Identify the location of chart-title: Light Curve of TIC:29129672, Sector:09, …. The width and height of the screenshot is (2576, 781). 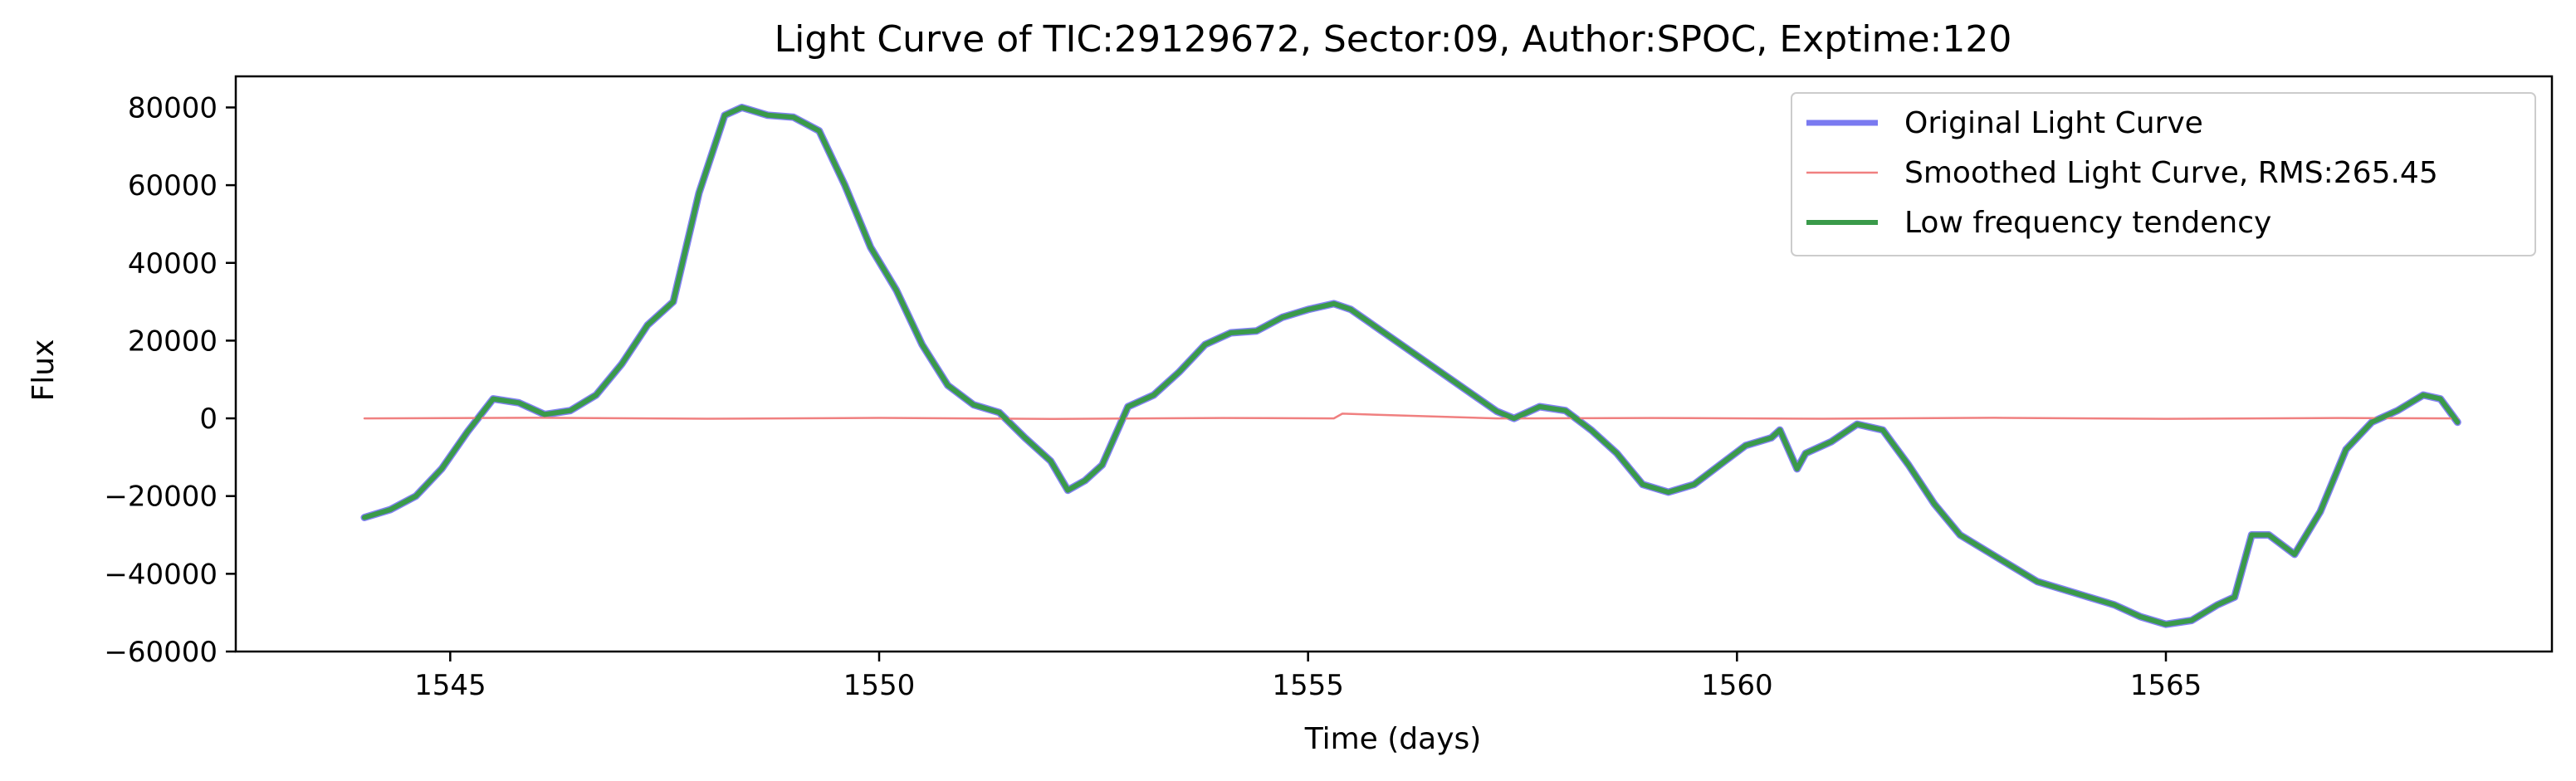
(1393, 39).